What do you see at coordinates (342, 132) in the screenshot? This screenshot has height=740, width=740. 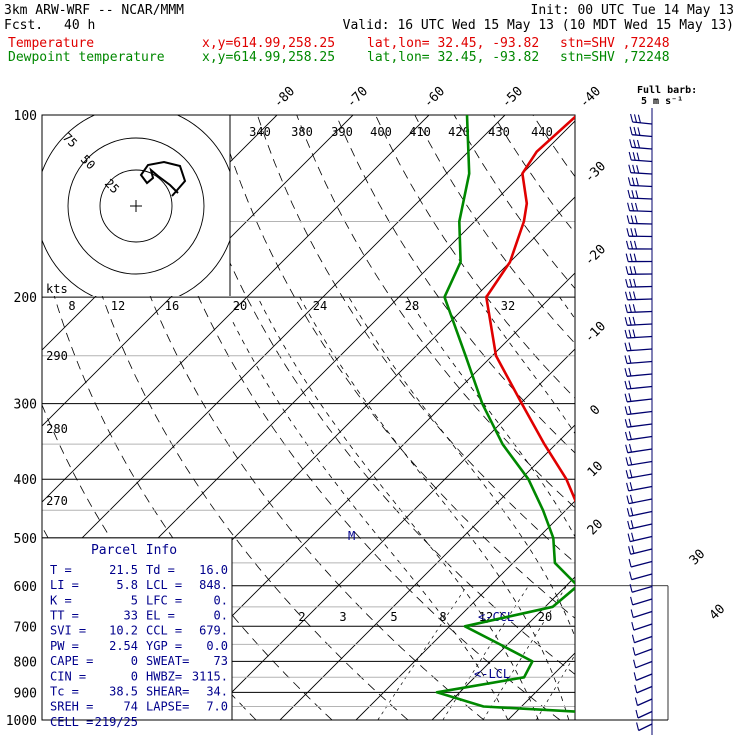 I see `theta-tick-label: 390` at bounding box center [342, 132].